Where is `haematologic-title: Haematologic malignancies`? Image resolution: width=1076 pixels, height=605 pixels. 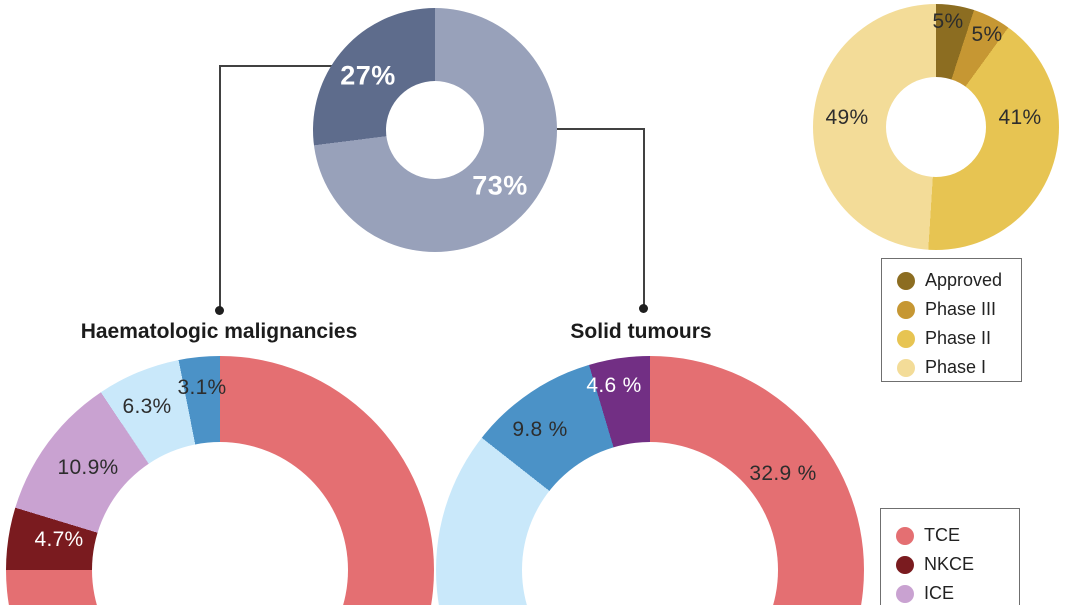
haematologic-title: Haematologic malignancies is located at coordinates (219, 331).